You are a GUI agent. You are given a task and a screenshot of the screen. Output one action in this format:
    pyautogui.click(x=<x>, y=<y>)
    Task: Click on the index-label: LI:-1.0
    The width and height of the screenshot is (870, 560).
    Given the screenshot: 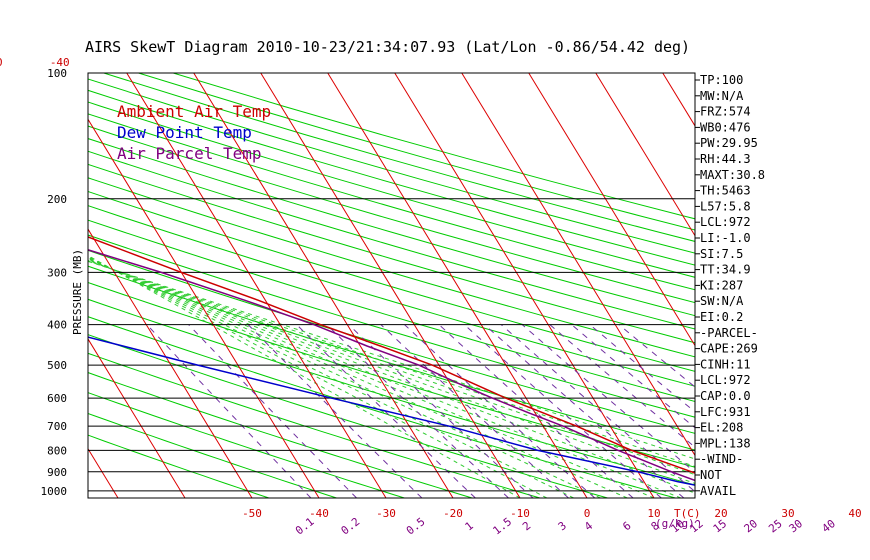 What is the action you would take?
    pyautogui.click(x=725, y=238)
    